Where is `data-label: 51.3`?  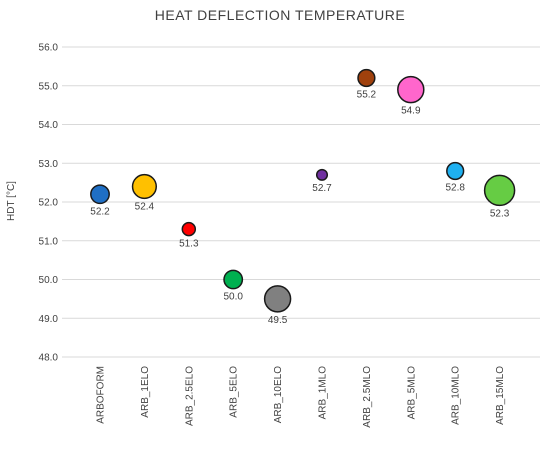
data-label: 51.3 is located at coordinates (189, 244).